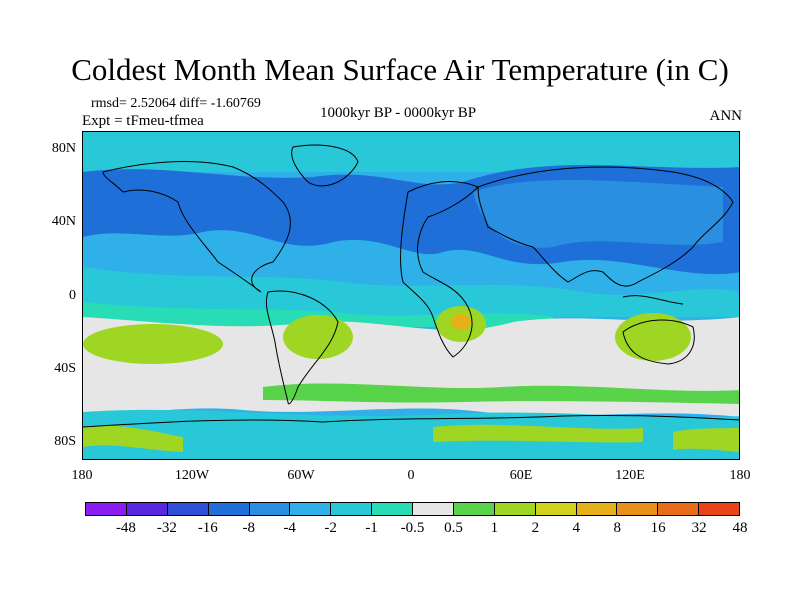 The image size is (800, 600). I want to click on lat-label: 40S, so click(65, 368).